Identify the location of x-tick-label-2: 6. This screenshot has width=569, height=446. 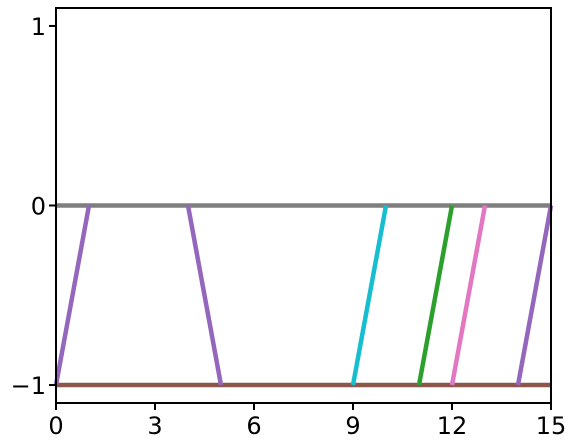
(253, 426).